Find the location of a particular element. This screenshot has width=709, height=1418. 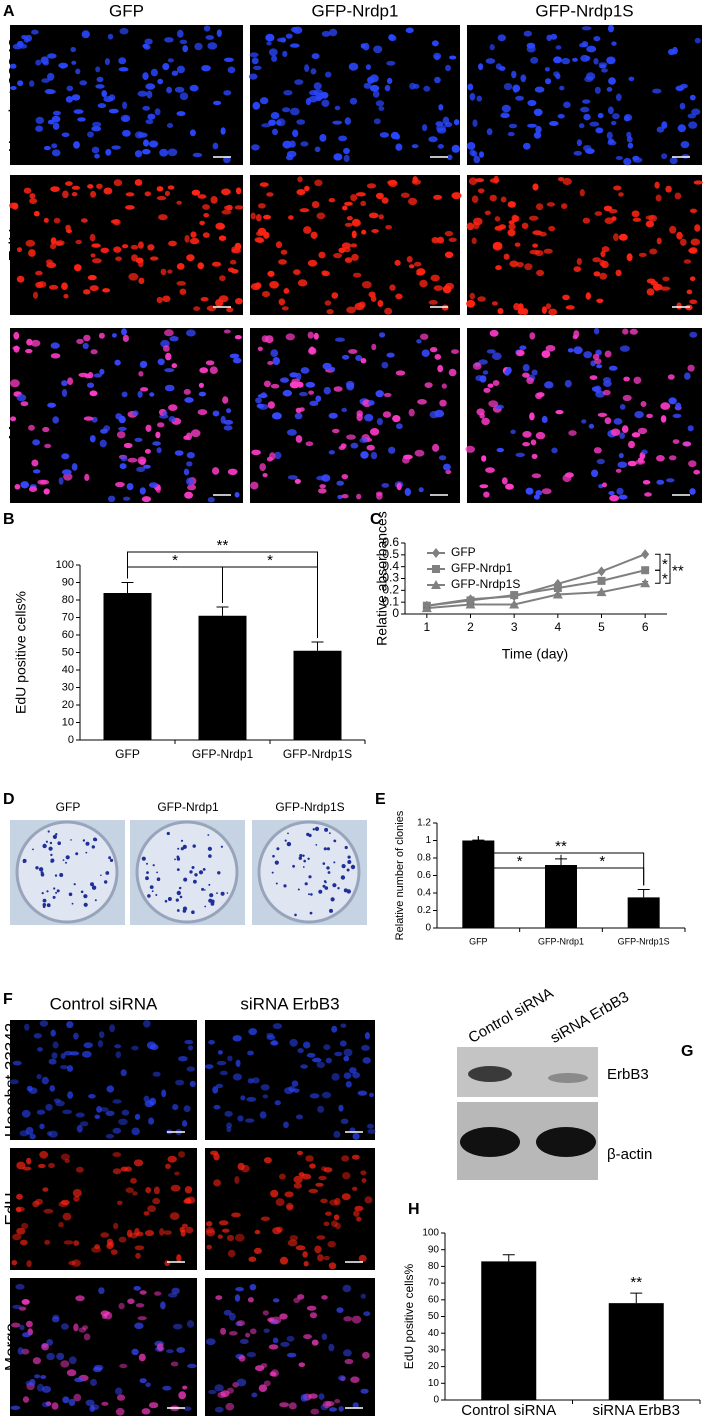

y-axis-label: Relative absorbances is located at coordinates (382, 578).